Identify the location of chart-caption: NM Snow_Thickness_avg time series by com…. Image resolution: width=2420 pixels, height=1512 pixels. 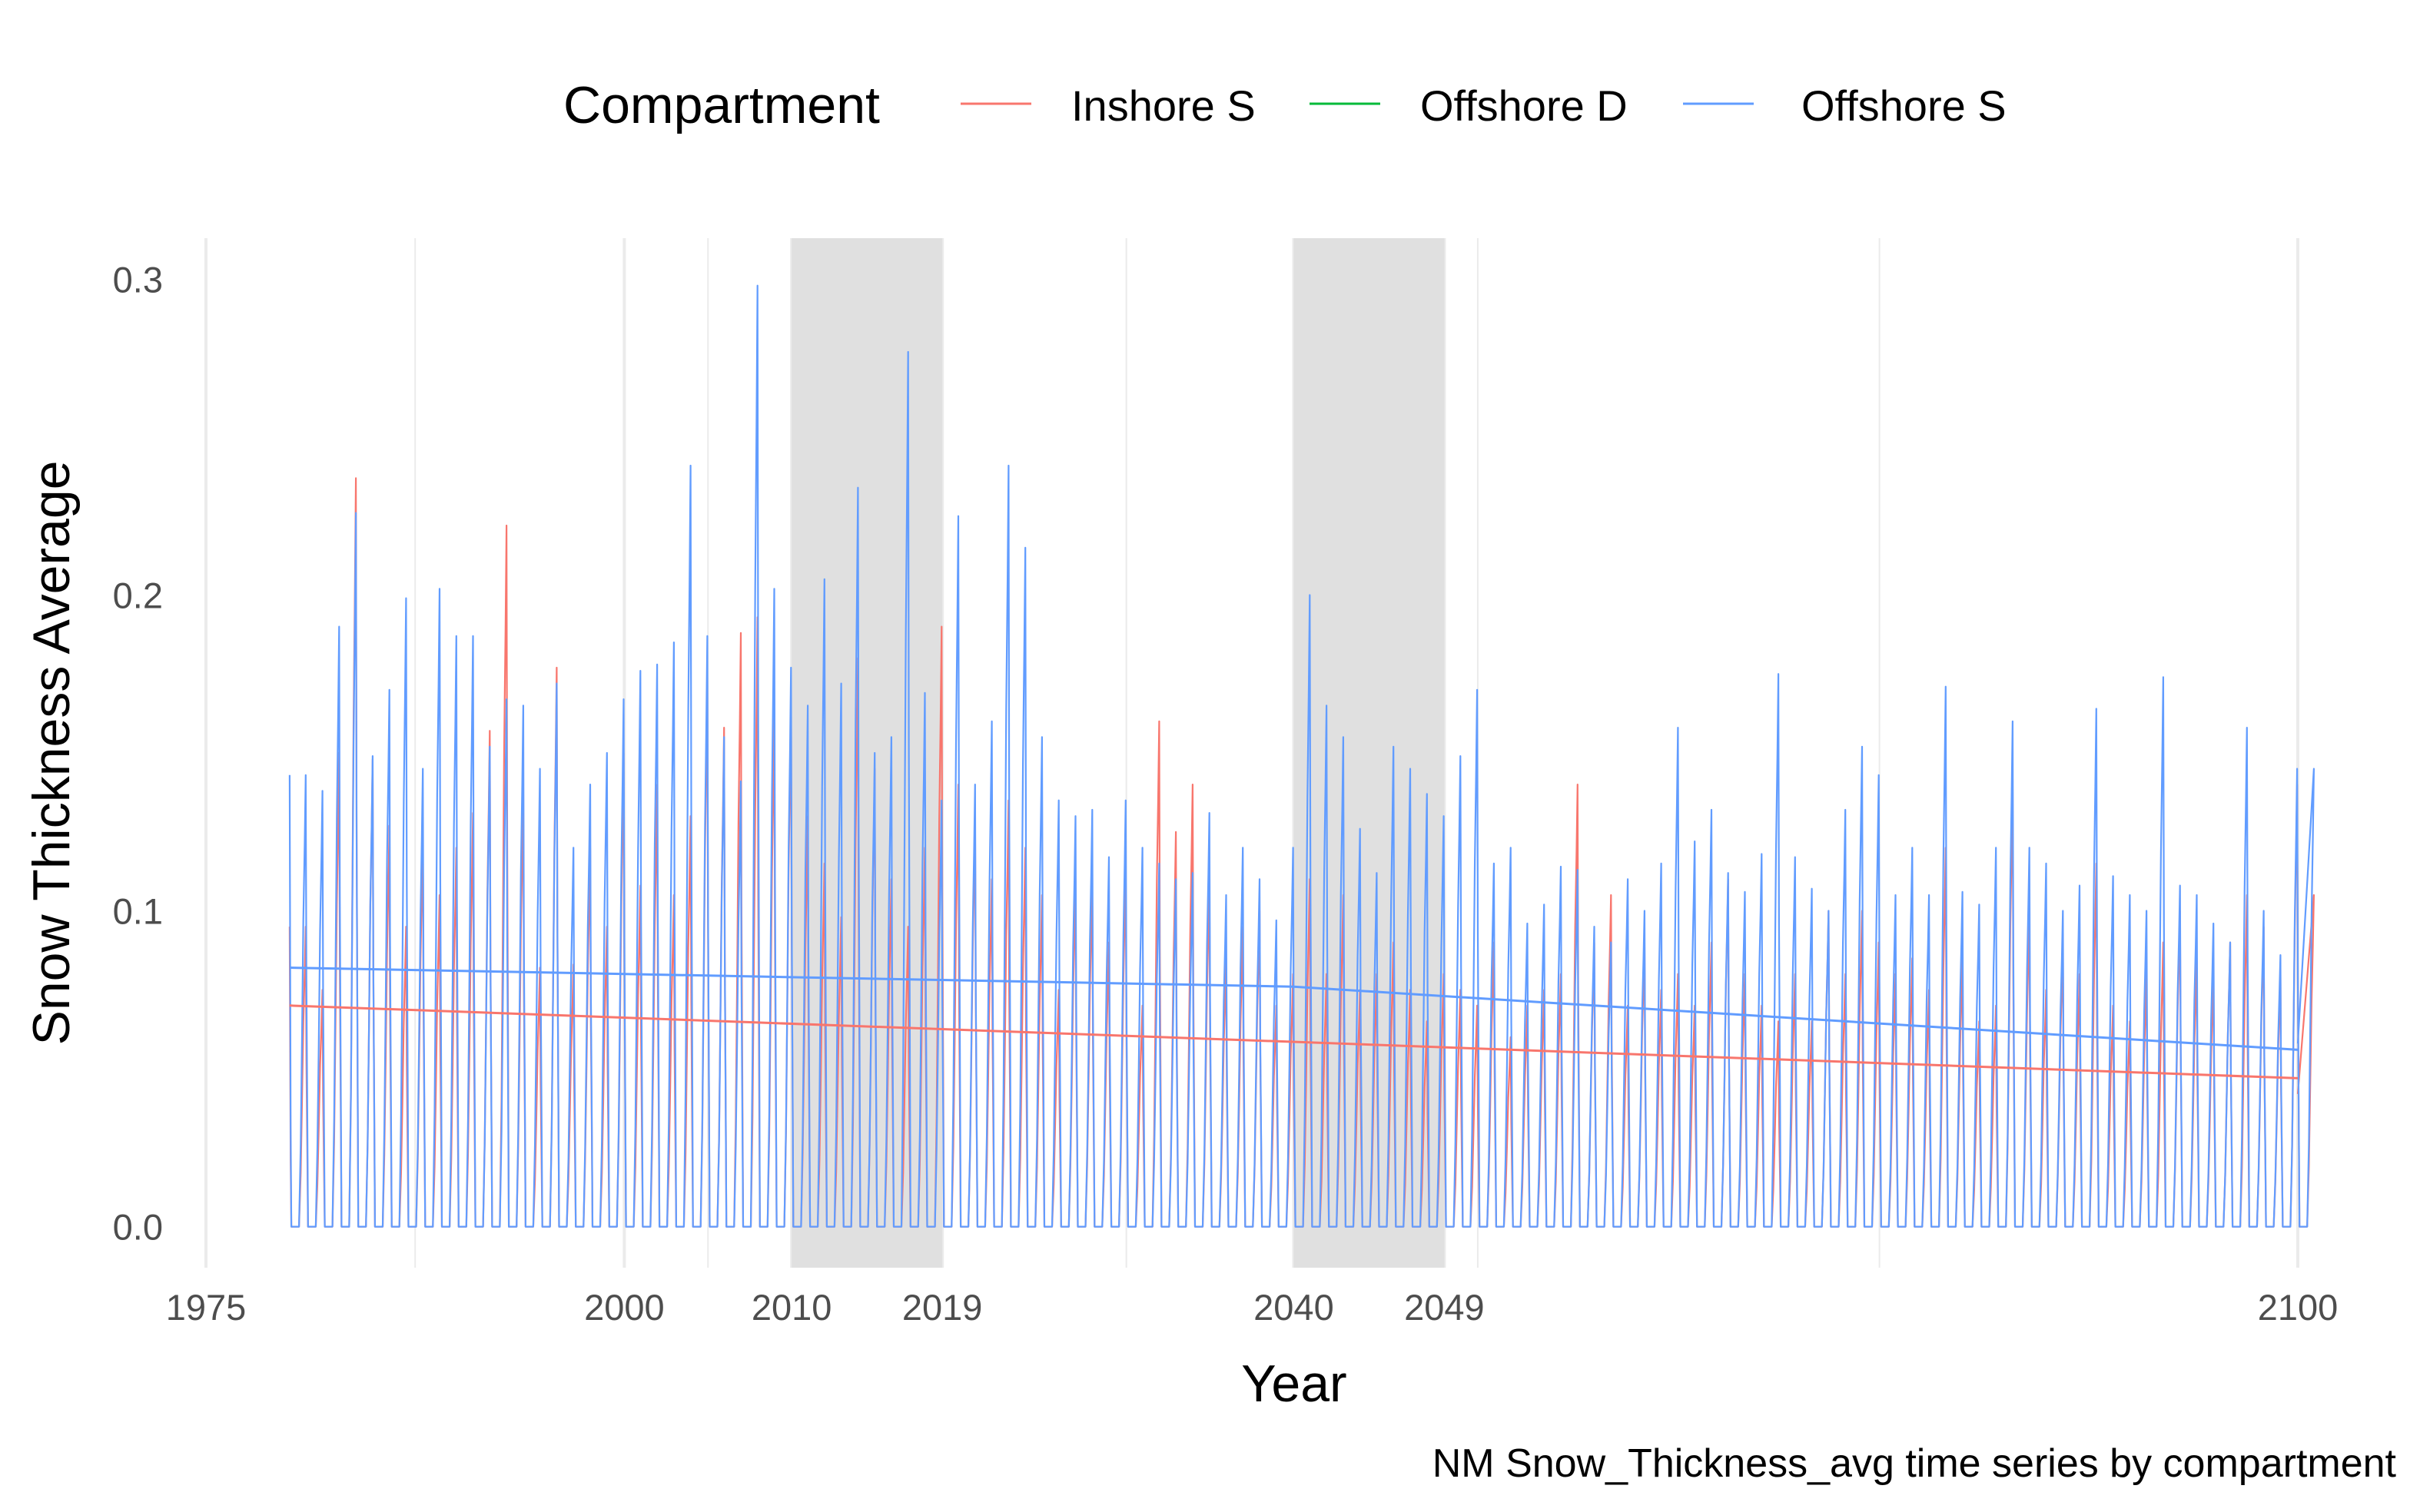
(1914, 1463).